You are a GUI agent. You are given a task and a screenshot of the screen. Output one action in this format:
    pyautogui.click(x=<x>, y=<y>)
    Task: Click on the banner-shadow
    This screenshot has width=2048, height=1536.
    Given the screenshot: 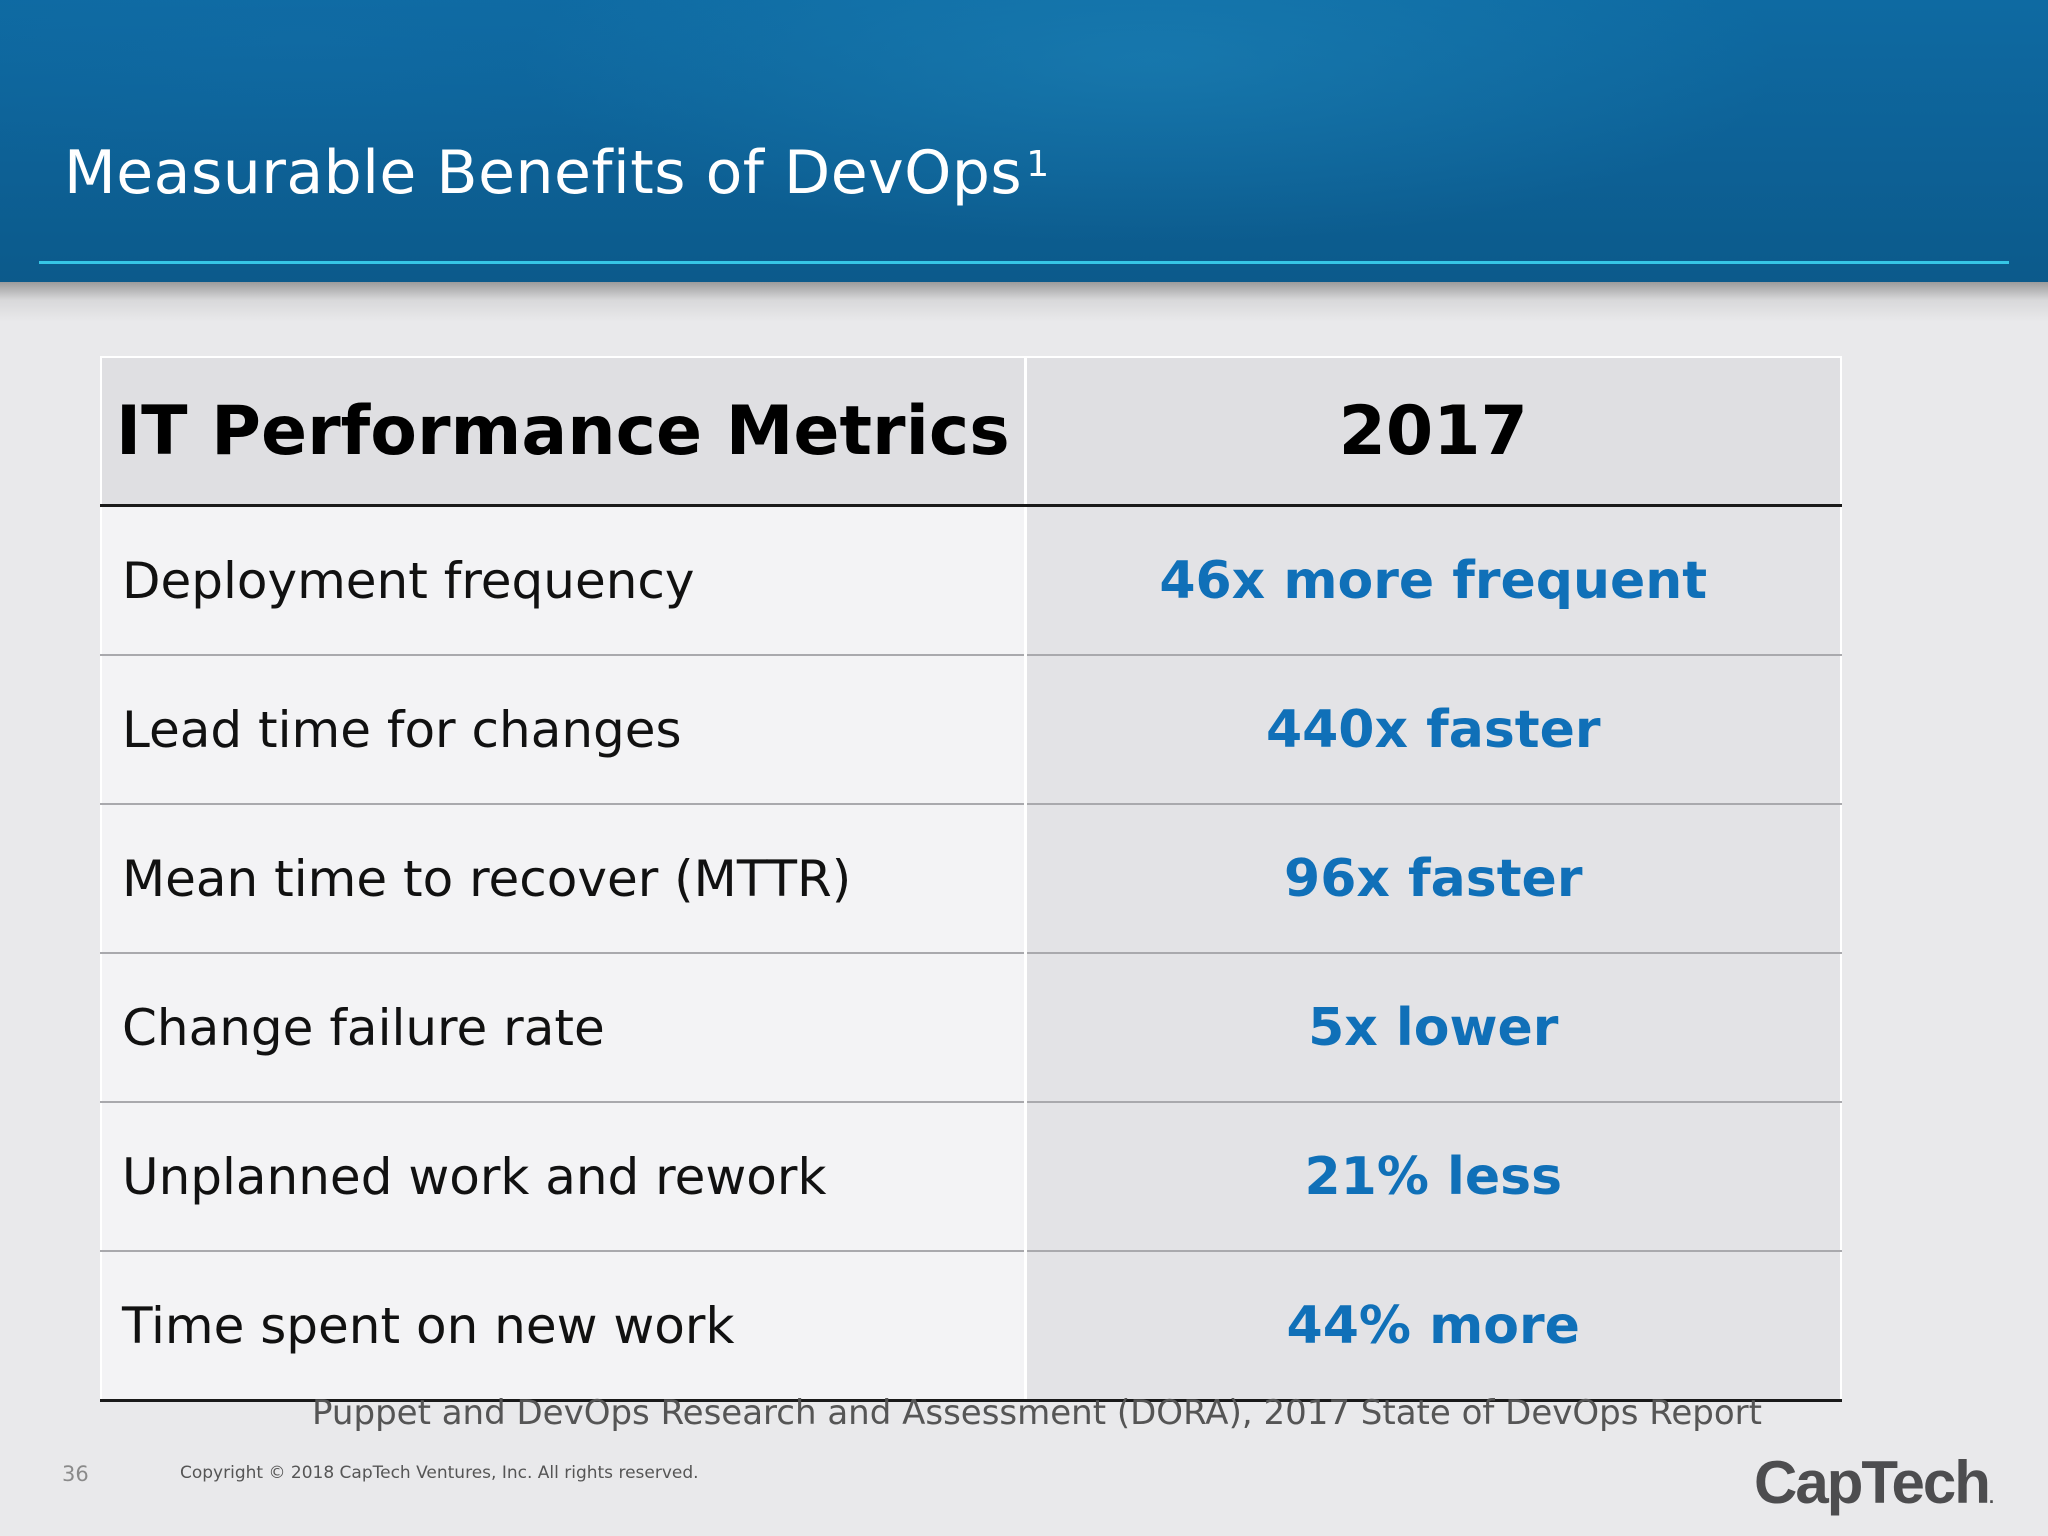 What is the action you would take?
    pyautogui.click(x=1024, y=302)
    